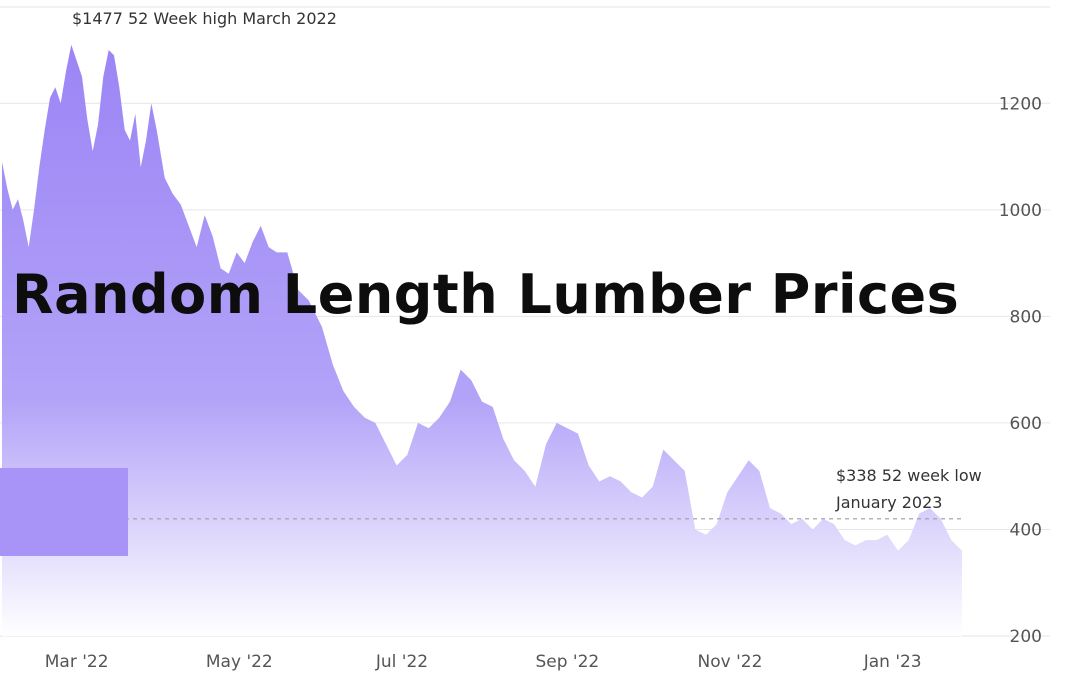 The image size is (1080, 675). Describe the element at coordinates (1026, 530) in the screenshot. I see `y-tick-label: 400` at that location.